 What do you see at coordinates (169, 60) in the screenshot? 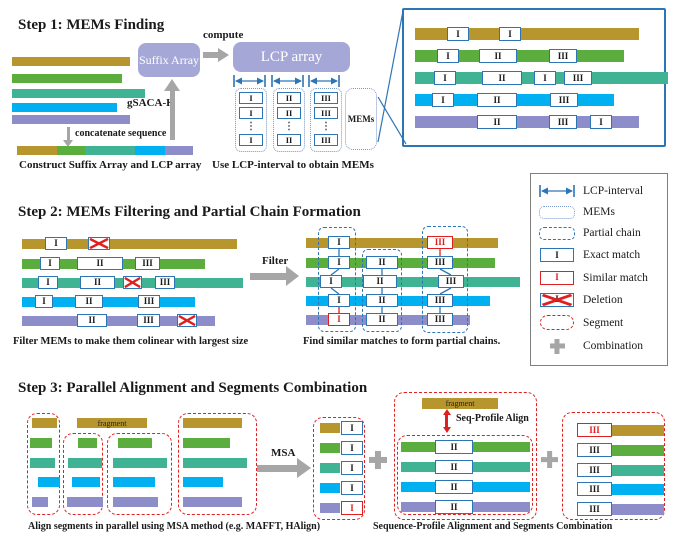
I see `suffix-array-box: Suffix Array` at bounding box center [169, 60].